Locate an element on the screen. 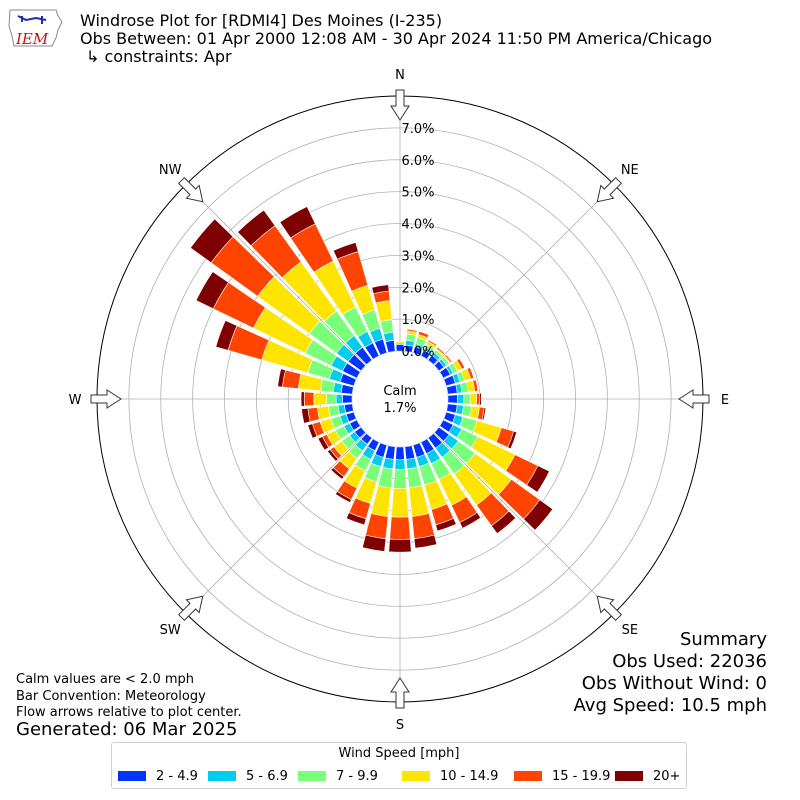 Image resolution: width=800 pixels, height=800 pixels. legend-item: 2 - 4.9 is located at coordinates (158, 776).